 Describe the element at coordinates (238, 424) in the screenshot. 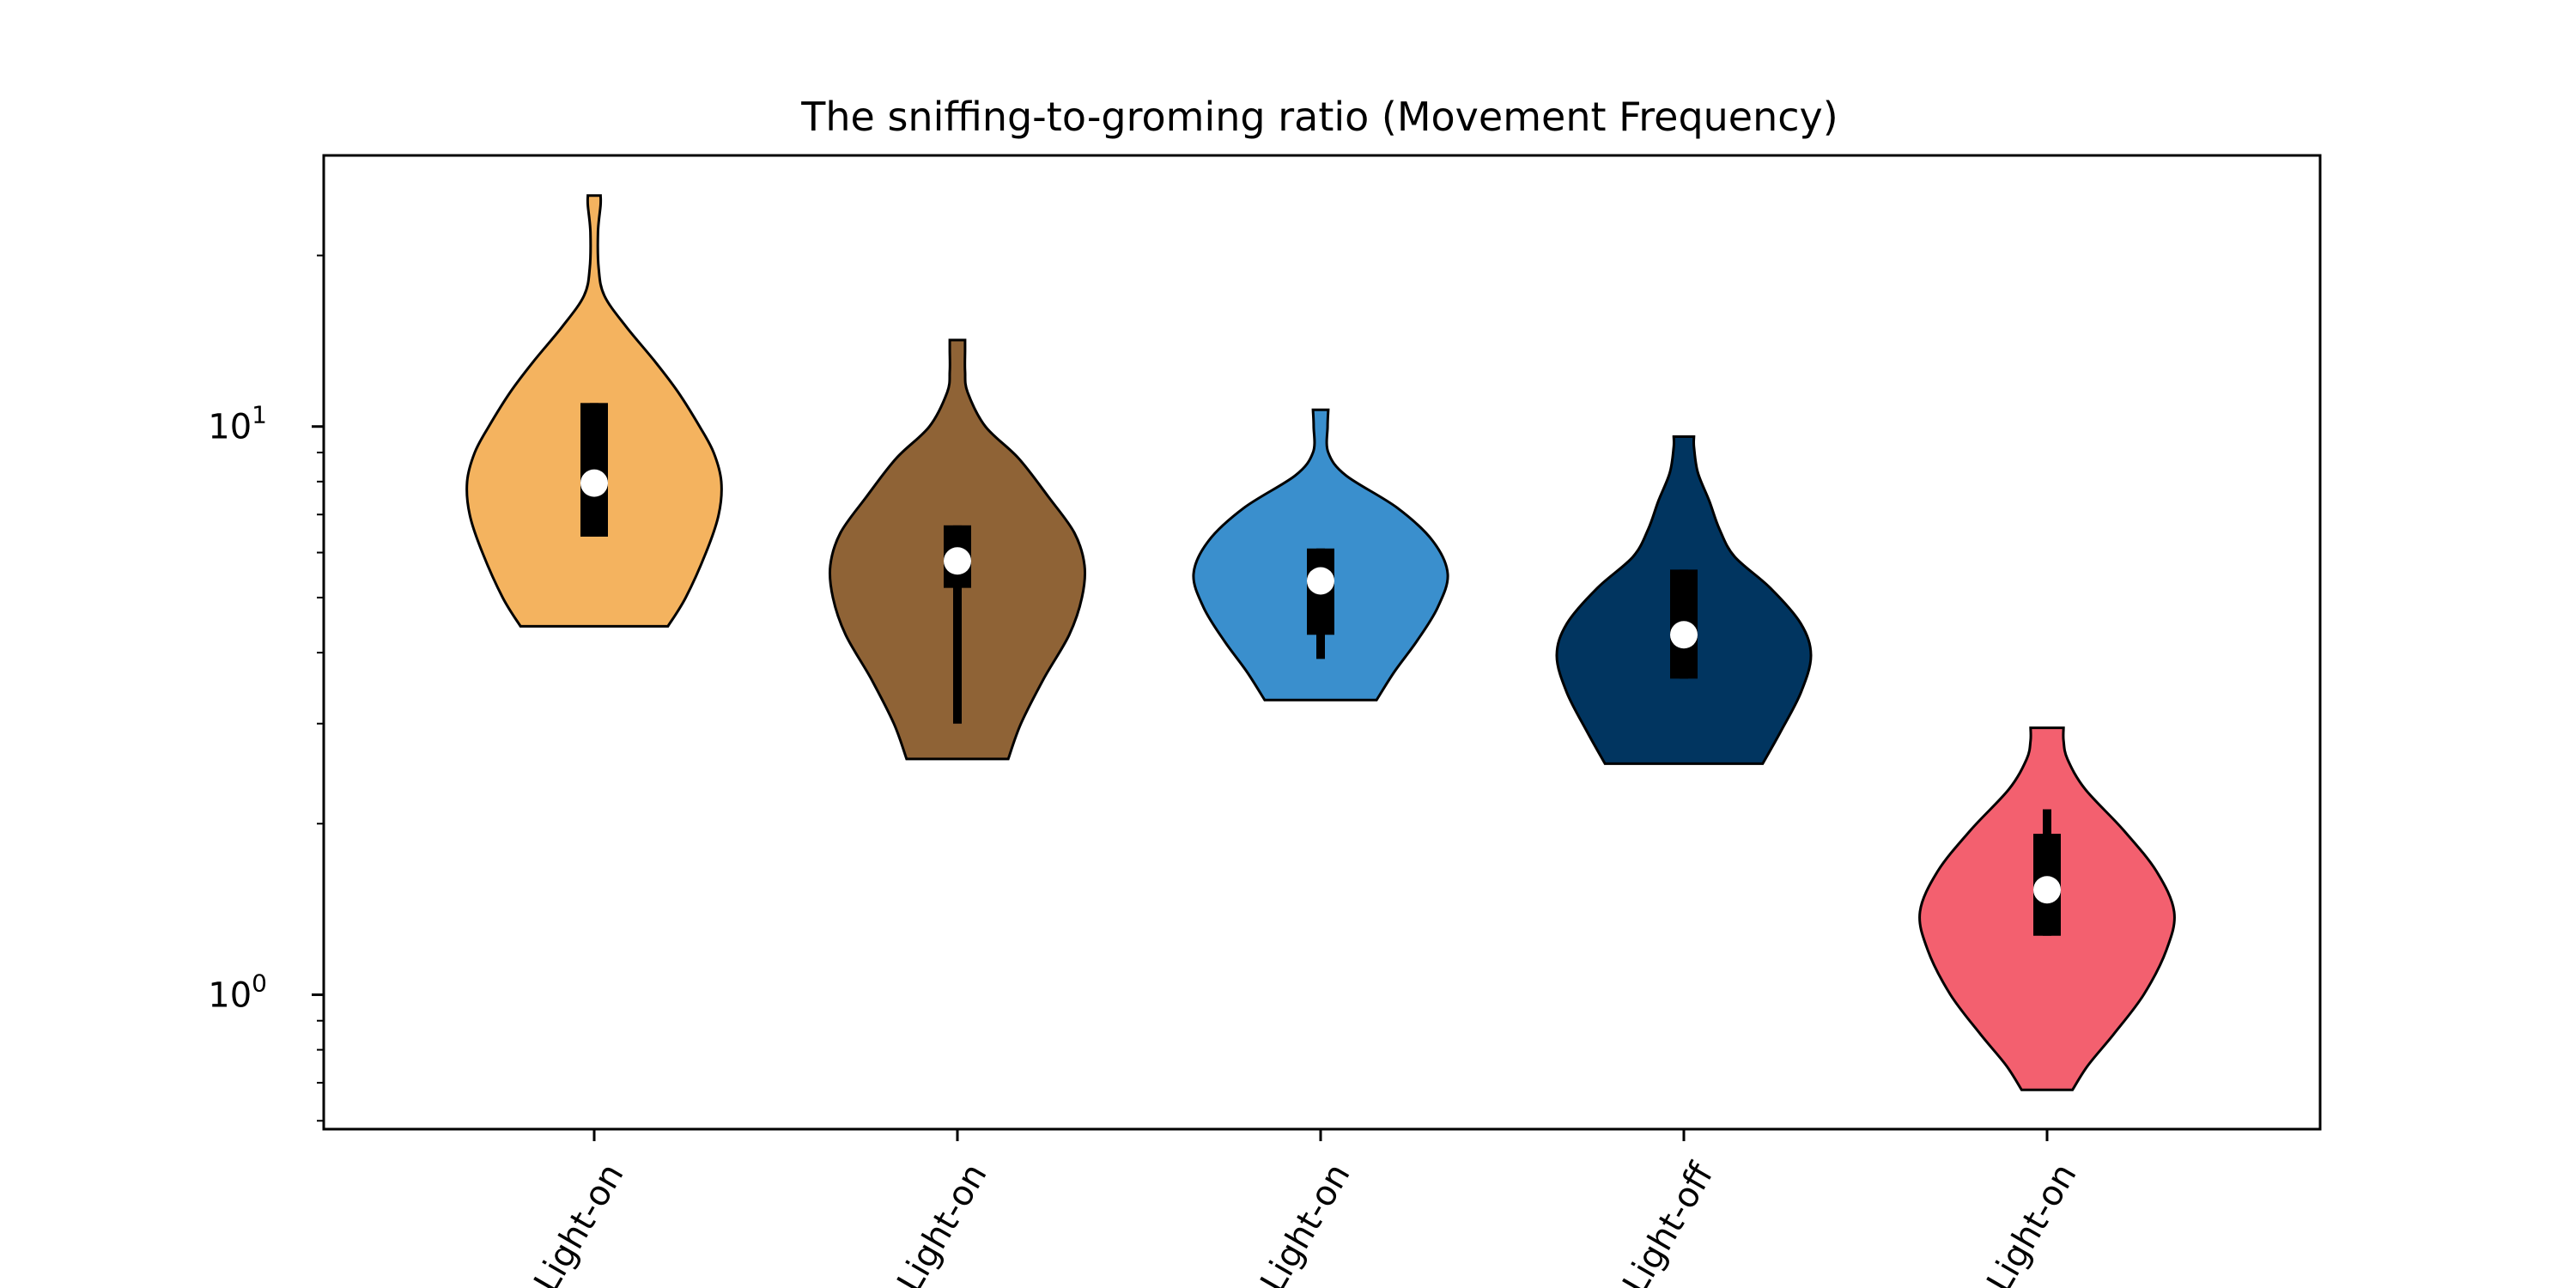

I see `y-tick-label-2: 10¹` at that location.